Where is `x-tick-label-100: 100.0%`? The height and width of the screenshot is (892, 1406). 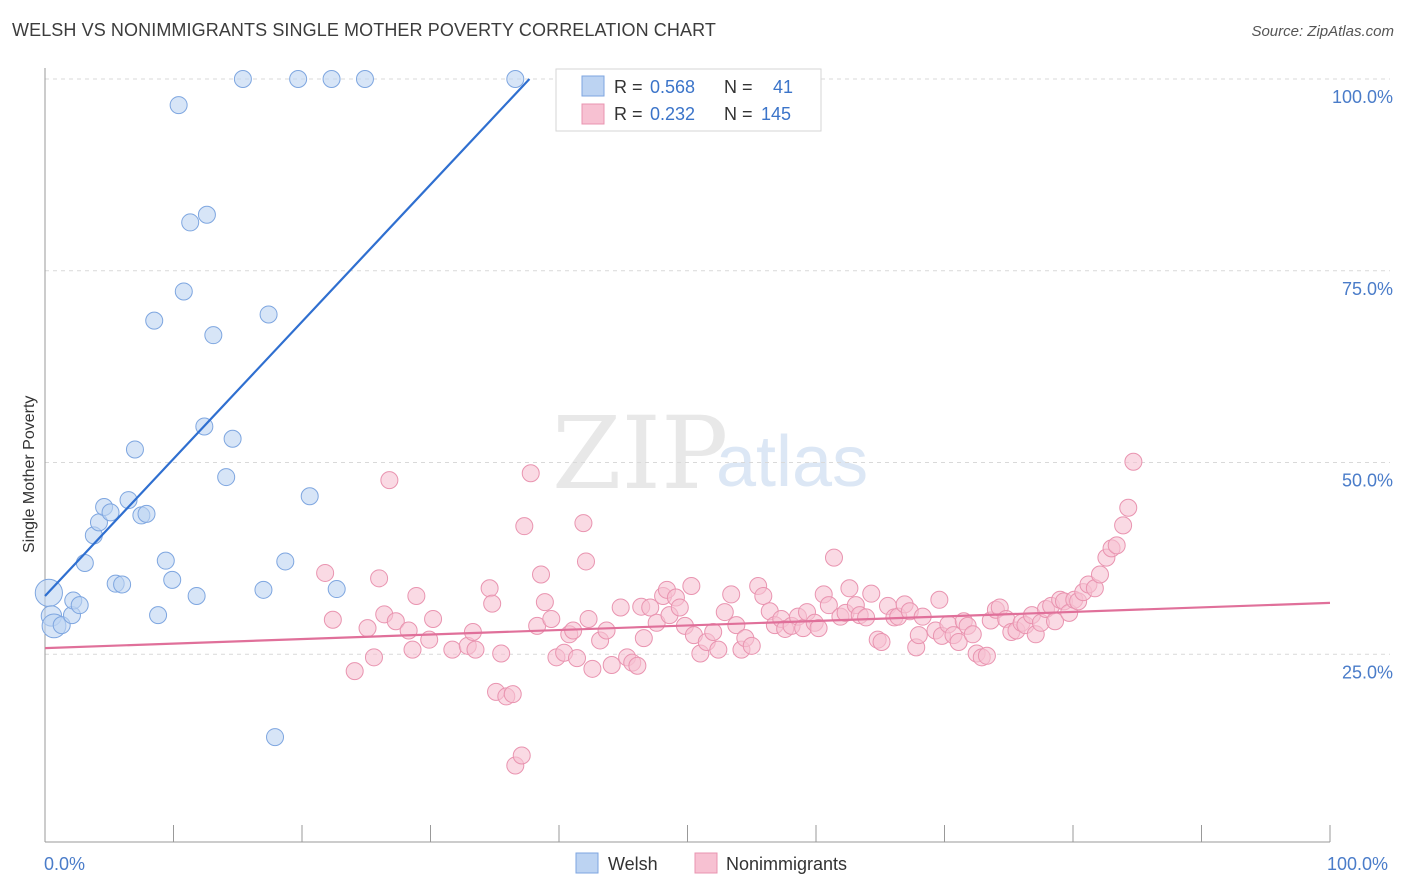 x-tick-label-100: 100.0% is located at coordinates (1357, 864).